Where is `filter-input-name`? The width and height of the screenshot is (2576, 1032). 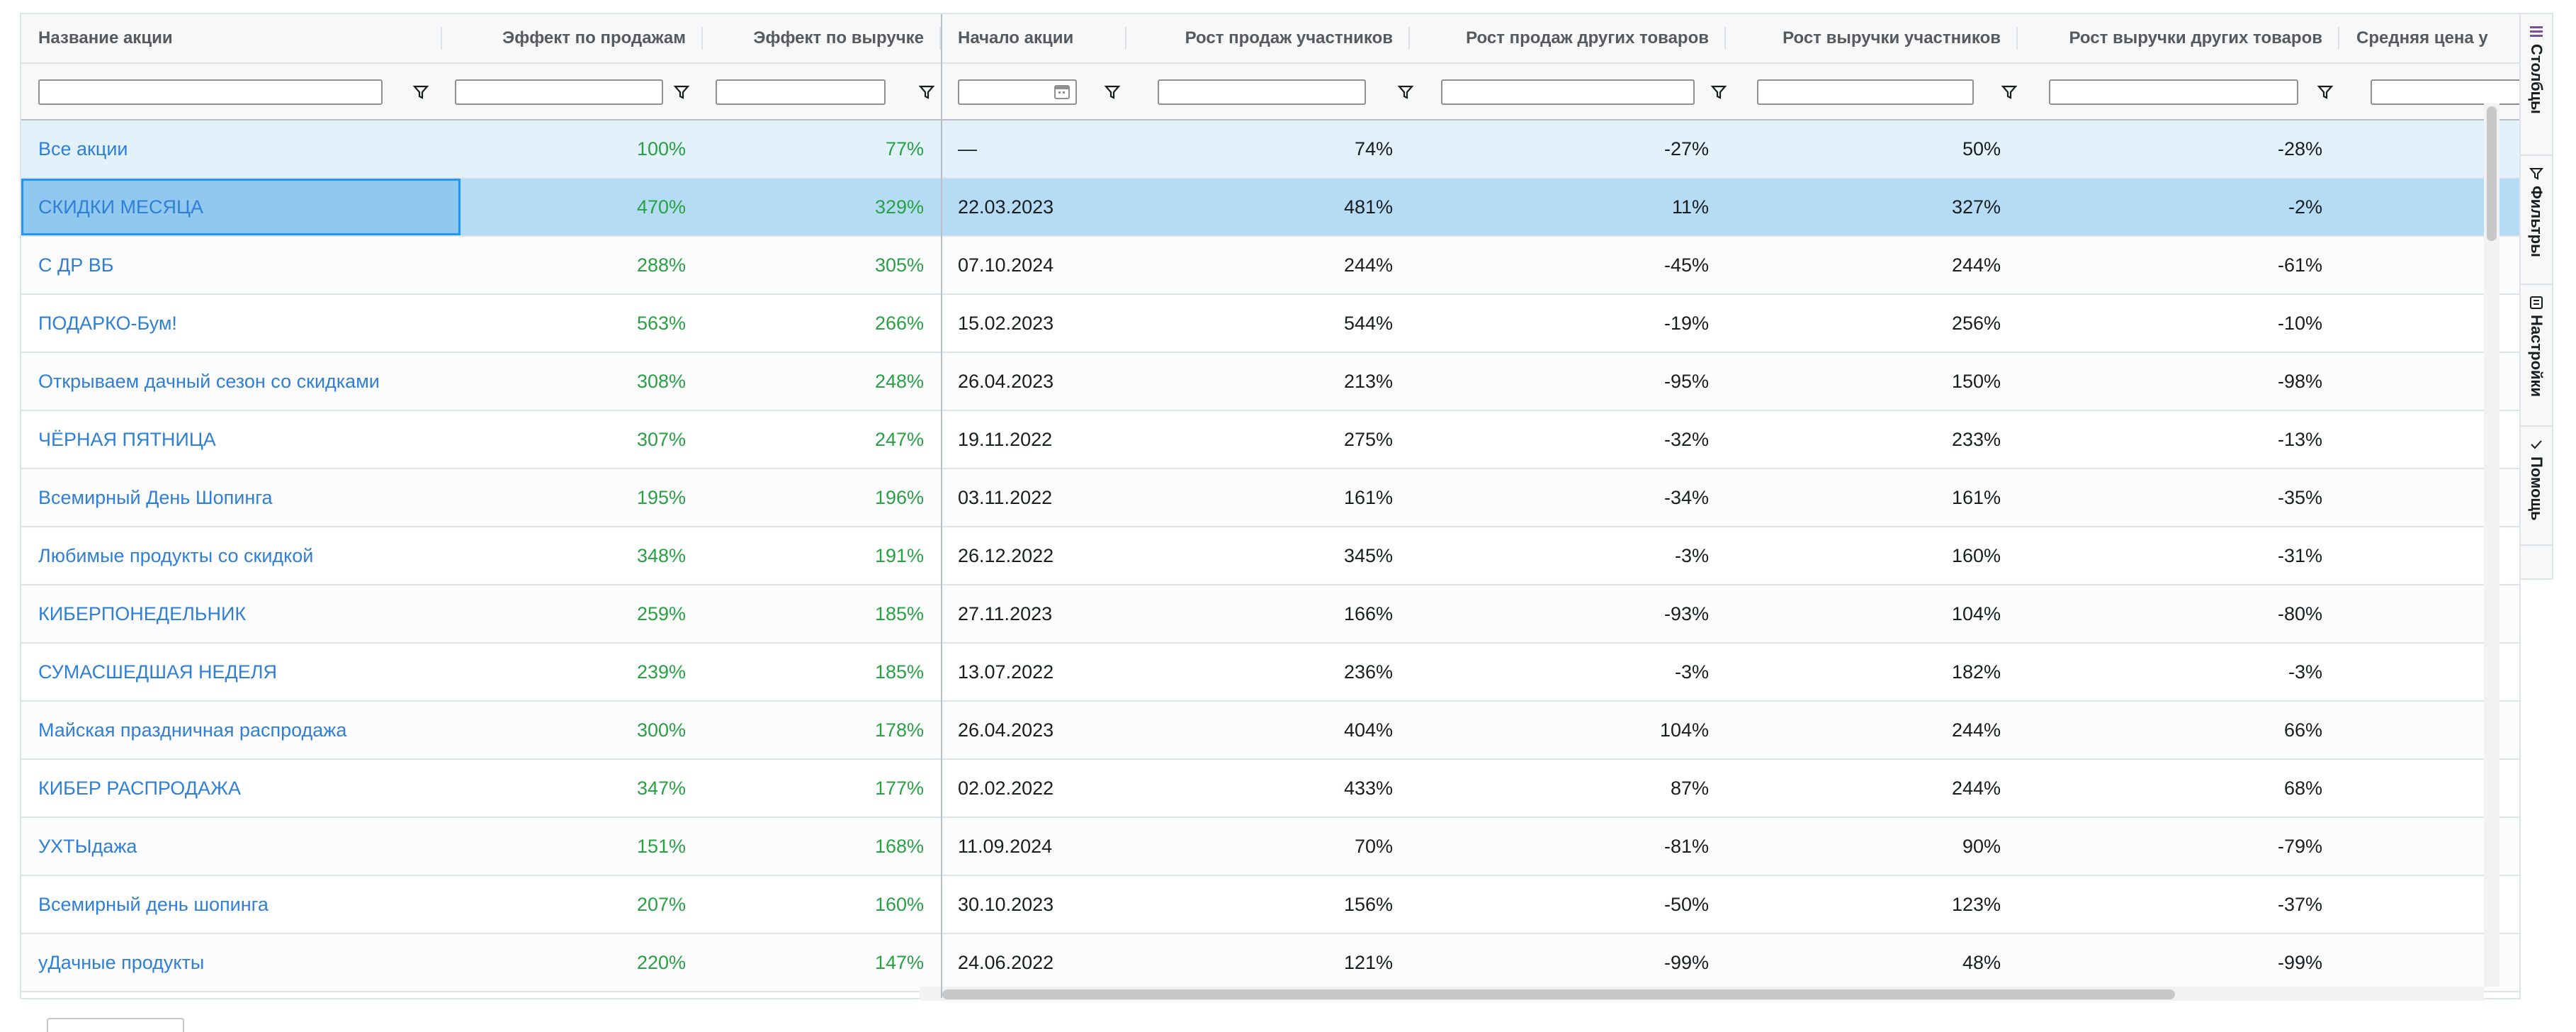
filter-input-name is located at coordinates (211, 92).